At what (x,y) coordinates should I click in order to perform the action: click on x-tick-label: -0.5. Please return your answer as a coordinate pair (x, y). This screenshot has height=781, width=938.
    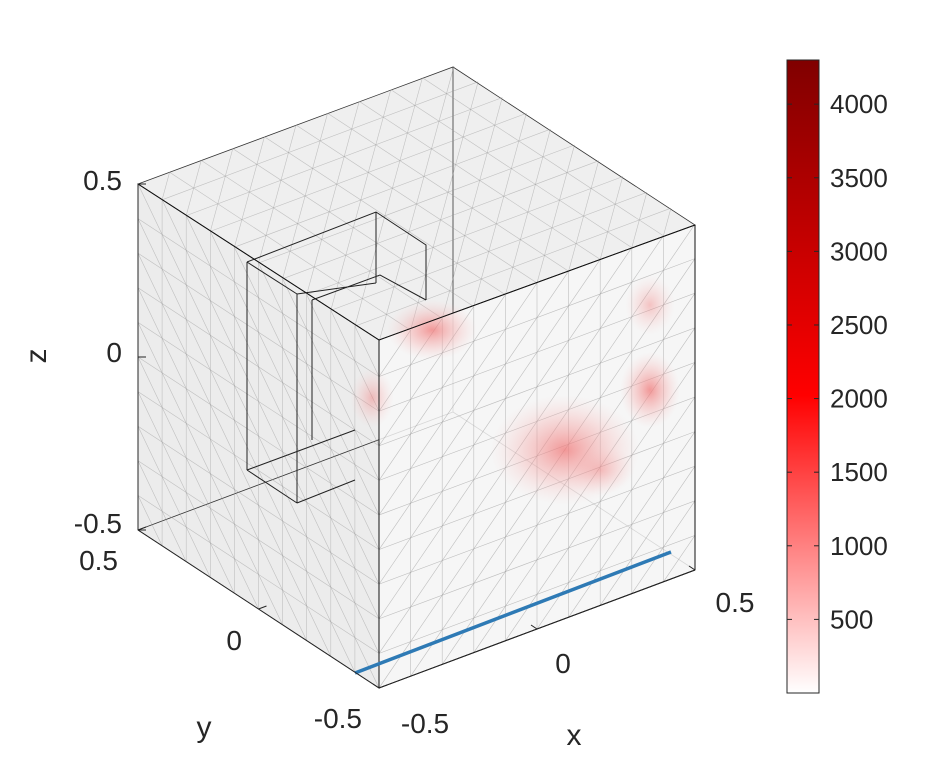
    Looking at the image, I should click on (425, 723).